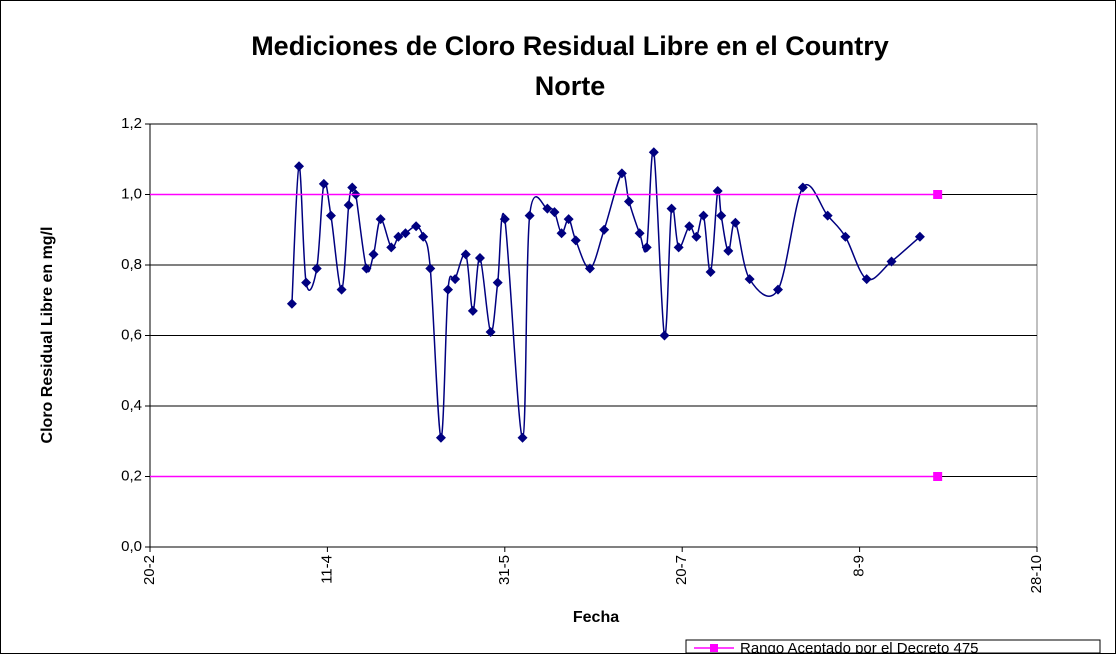 The width and height of the screenshot is (1116, 654). Describe the element at coordinates (570, 86) in the screenshot. I see `chart-title: Norte` at that location.